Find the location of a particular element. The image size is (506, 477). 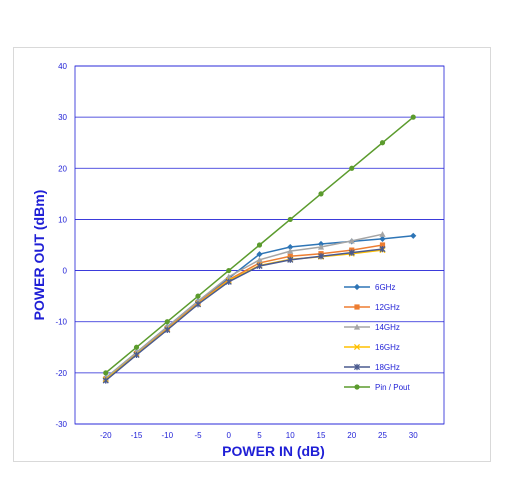

x-axis-title: POWER IN (dB) is located at coordinates (273, 451).